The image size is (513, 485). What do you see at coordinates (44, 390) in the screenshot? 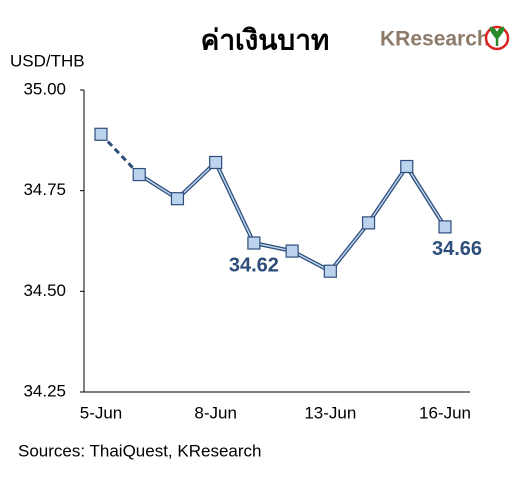
I see `y-tick-label: 34.25` at bounding box center [44, 390].